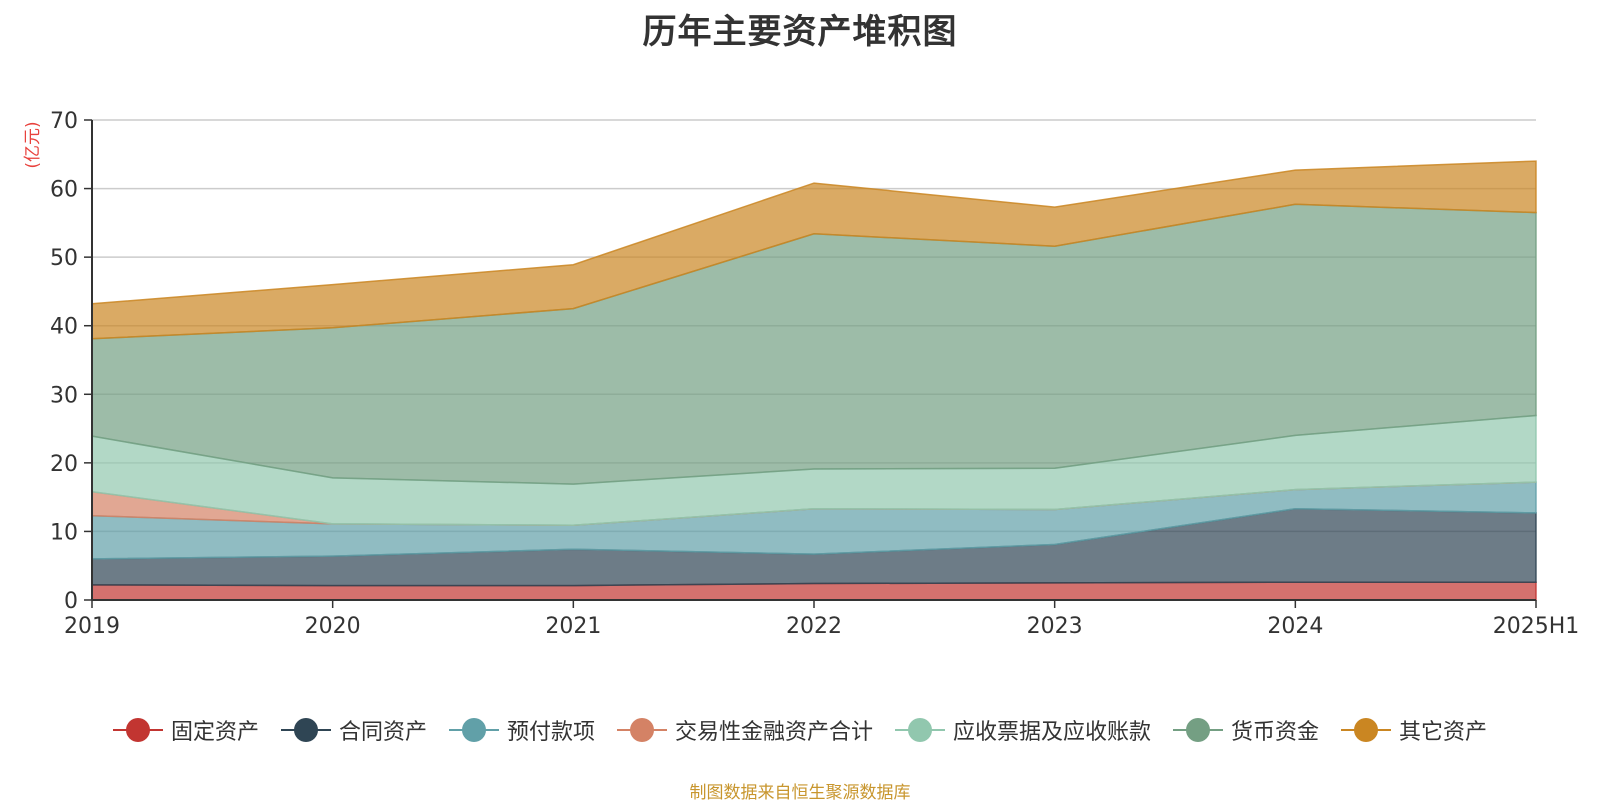  What do you see at coordinates (64, 327) in the screenshot?
I see `y-tick-label: 40` at bounding box center [64, 327].